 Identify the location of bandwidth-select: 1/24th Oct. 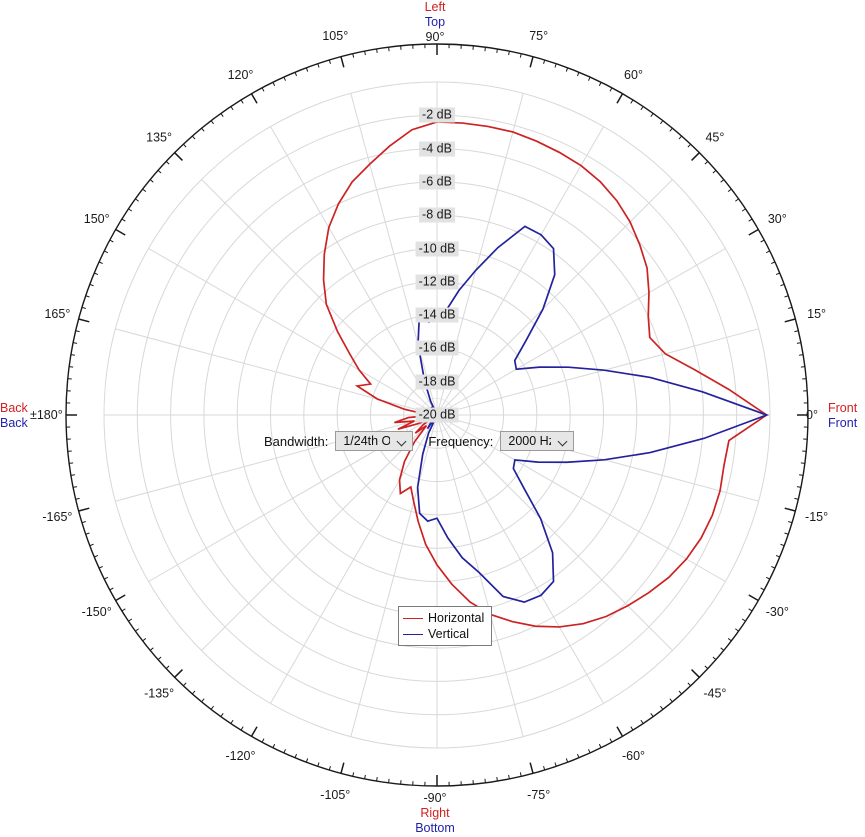
(374, 441).